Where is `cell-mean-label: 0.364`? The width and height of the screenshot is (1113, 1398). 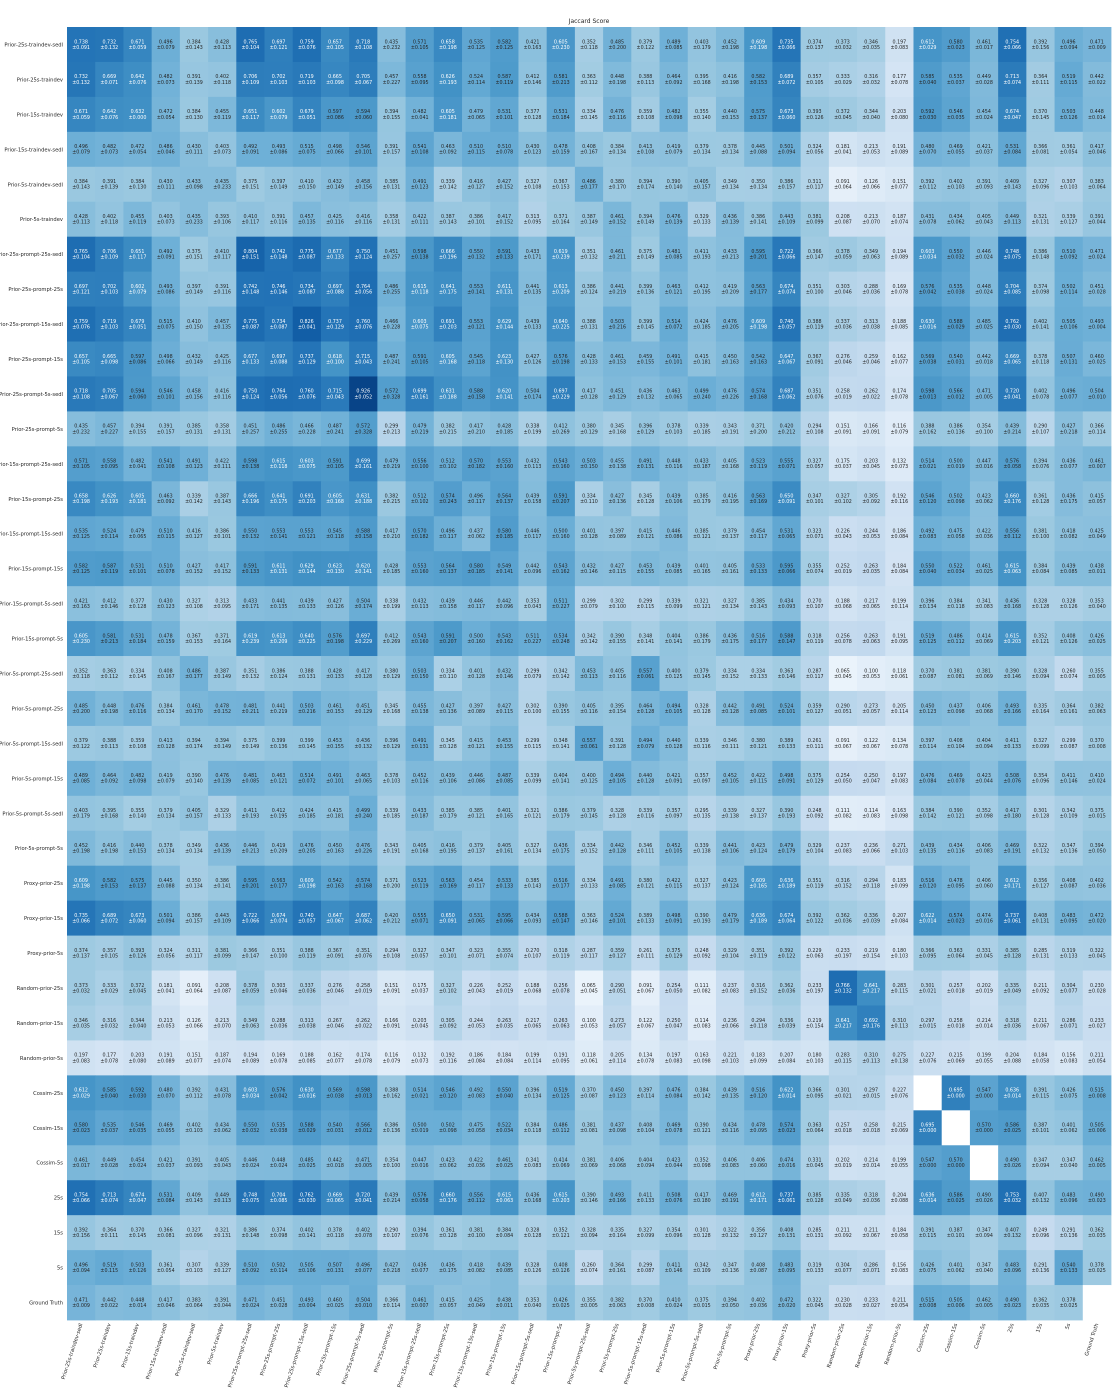
cell-mean-label: 0.364 is located at coordinates (109, 1230).